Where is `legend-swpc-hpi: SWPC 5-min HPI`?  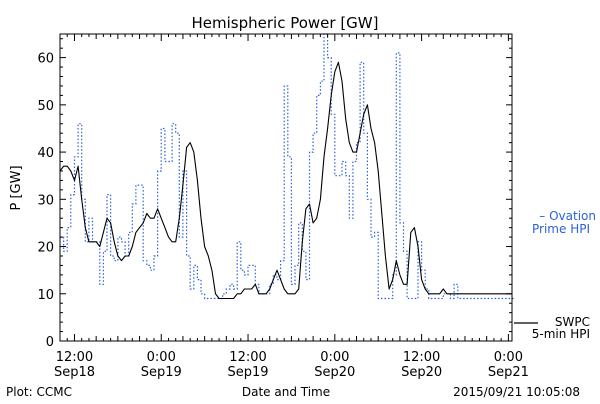 legend-swpc-hpi: SWPC 5-min HPI is located at coordinates (552, 328).